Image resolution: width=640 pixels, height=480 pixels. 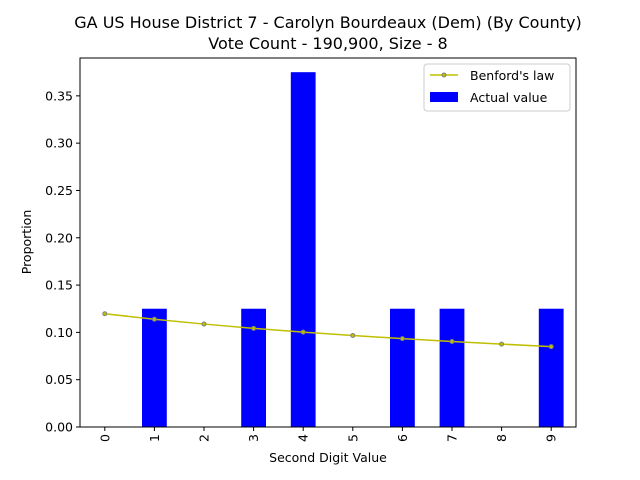 What do you see at coordinates (551, 438) in the screenshot?
I see `x-tick-label: 9` at bounding box center [551, 438].